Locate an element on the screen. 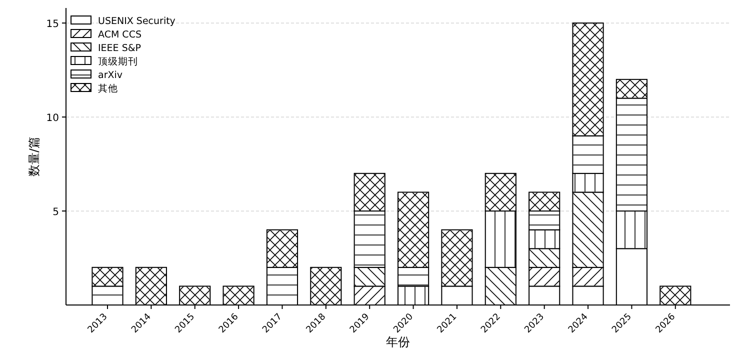  legend-label: ACM CCS is located at coordinates (120, 35).